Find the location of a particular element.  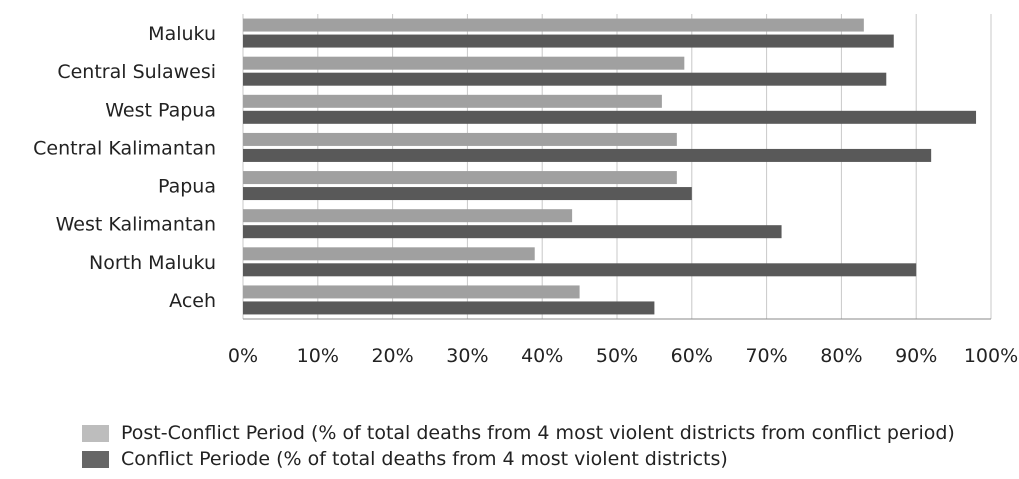

x-tick-label: 100% is located at coordinates (991, 356).